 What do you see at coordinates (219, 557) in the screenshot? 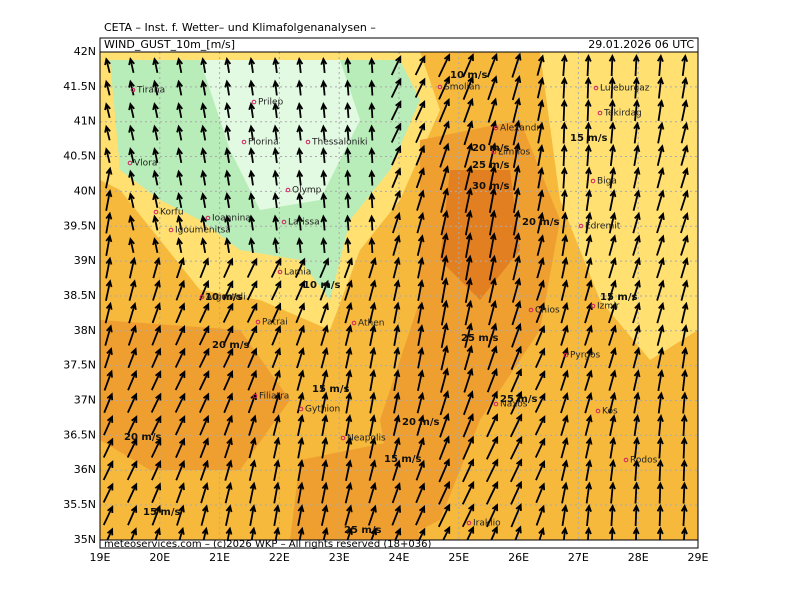
I see `lon-label: 21E` at bounding box center [219, 557].